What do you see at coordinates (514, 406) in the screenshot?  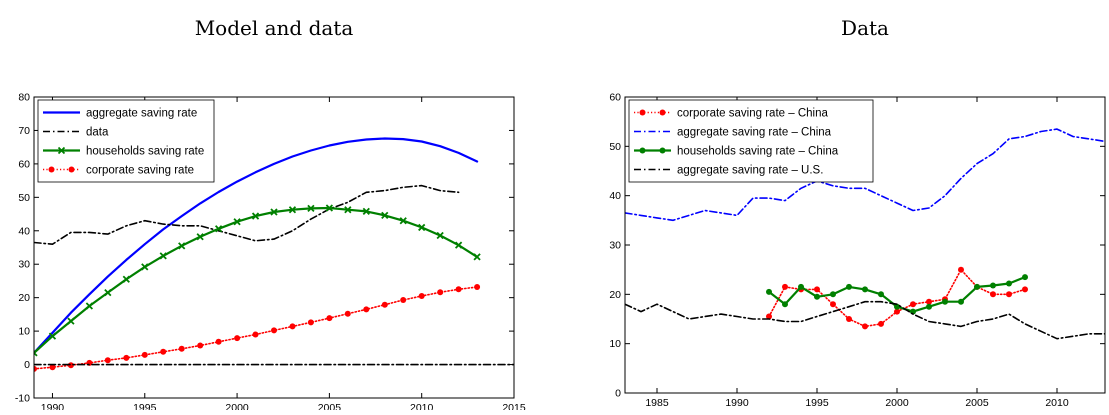 I see `x-tick-label: 2015` at bounding box center [514, 406].